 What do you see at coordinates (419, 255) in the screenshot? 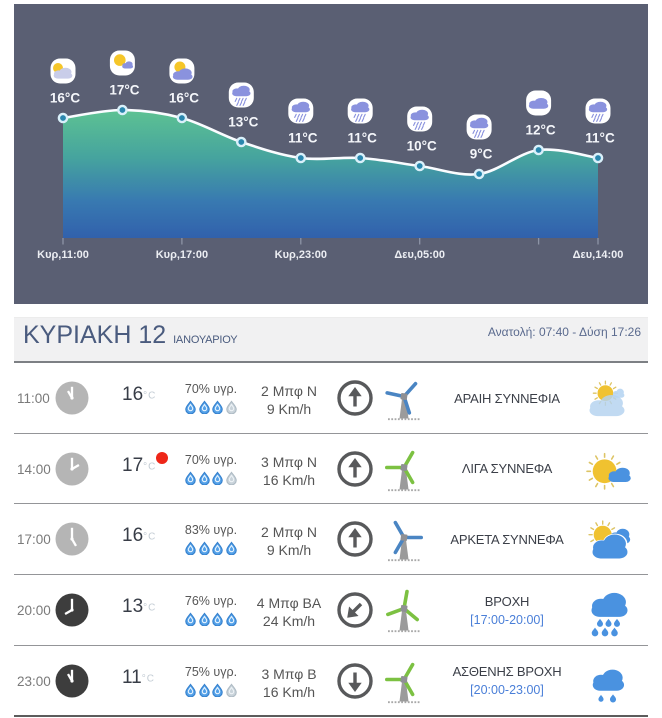
I see `svg-text: Δευ,05:00` at bounding box center [419, 255].